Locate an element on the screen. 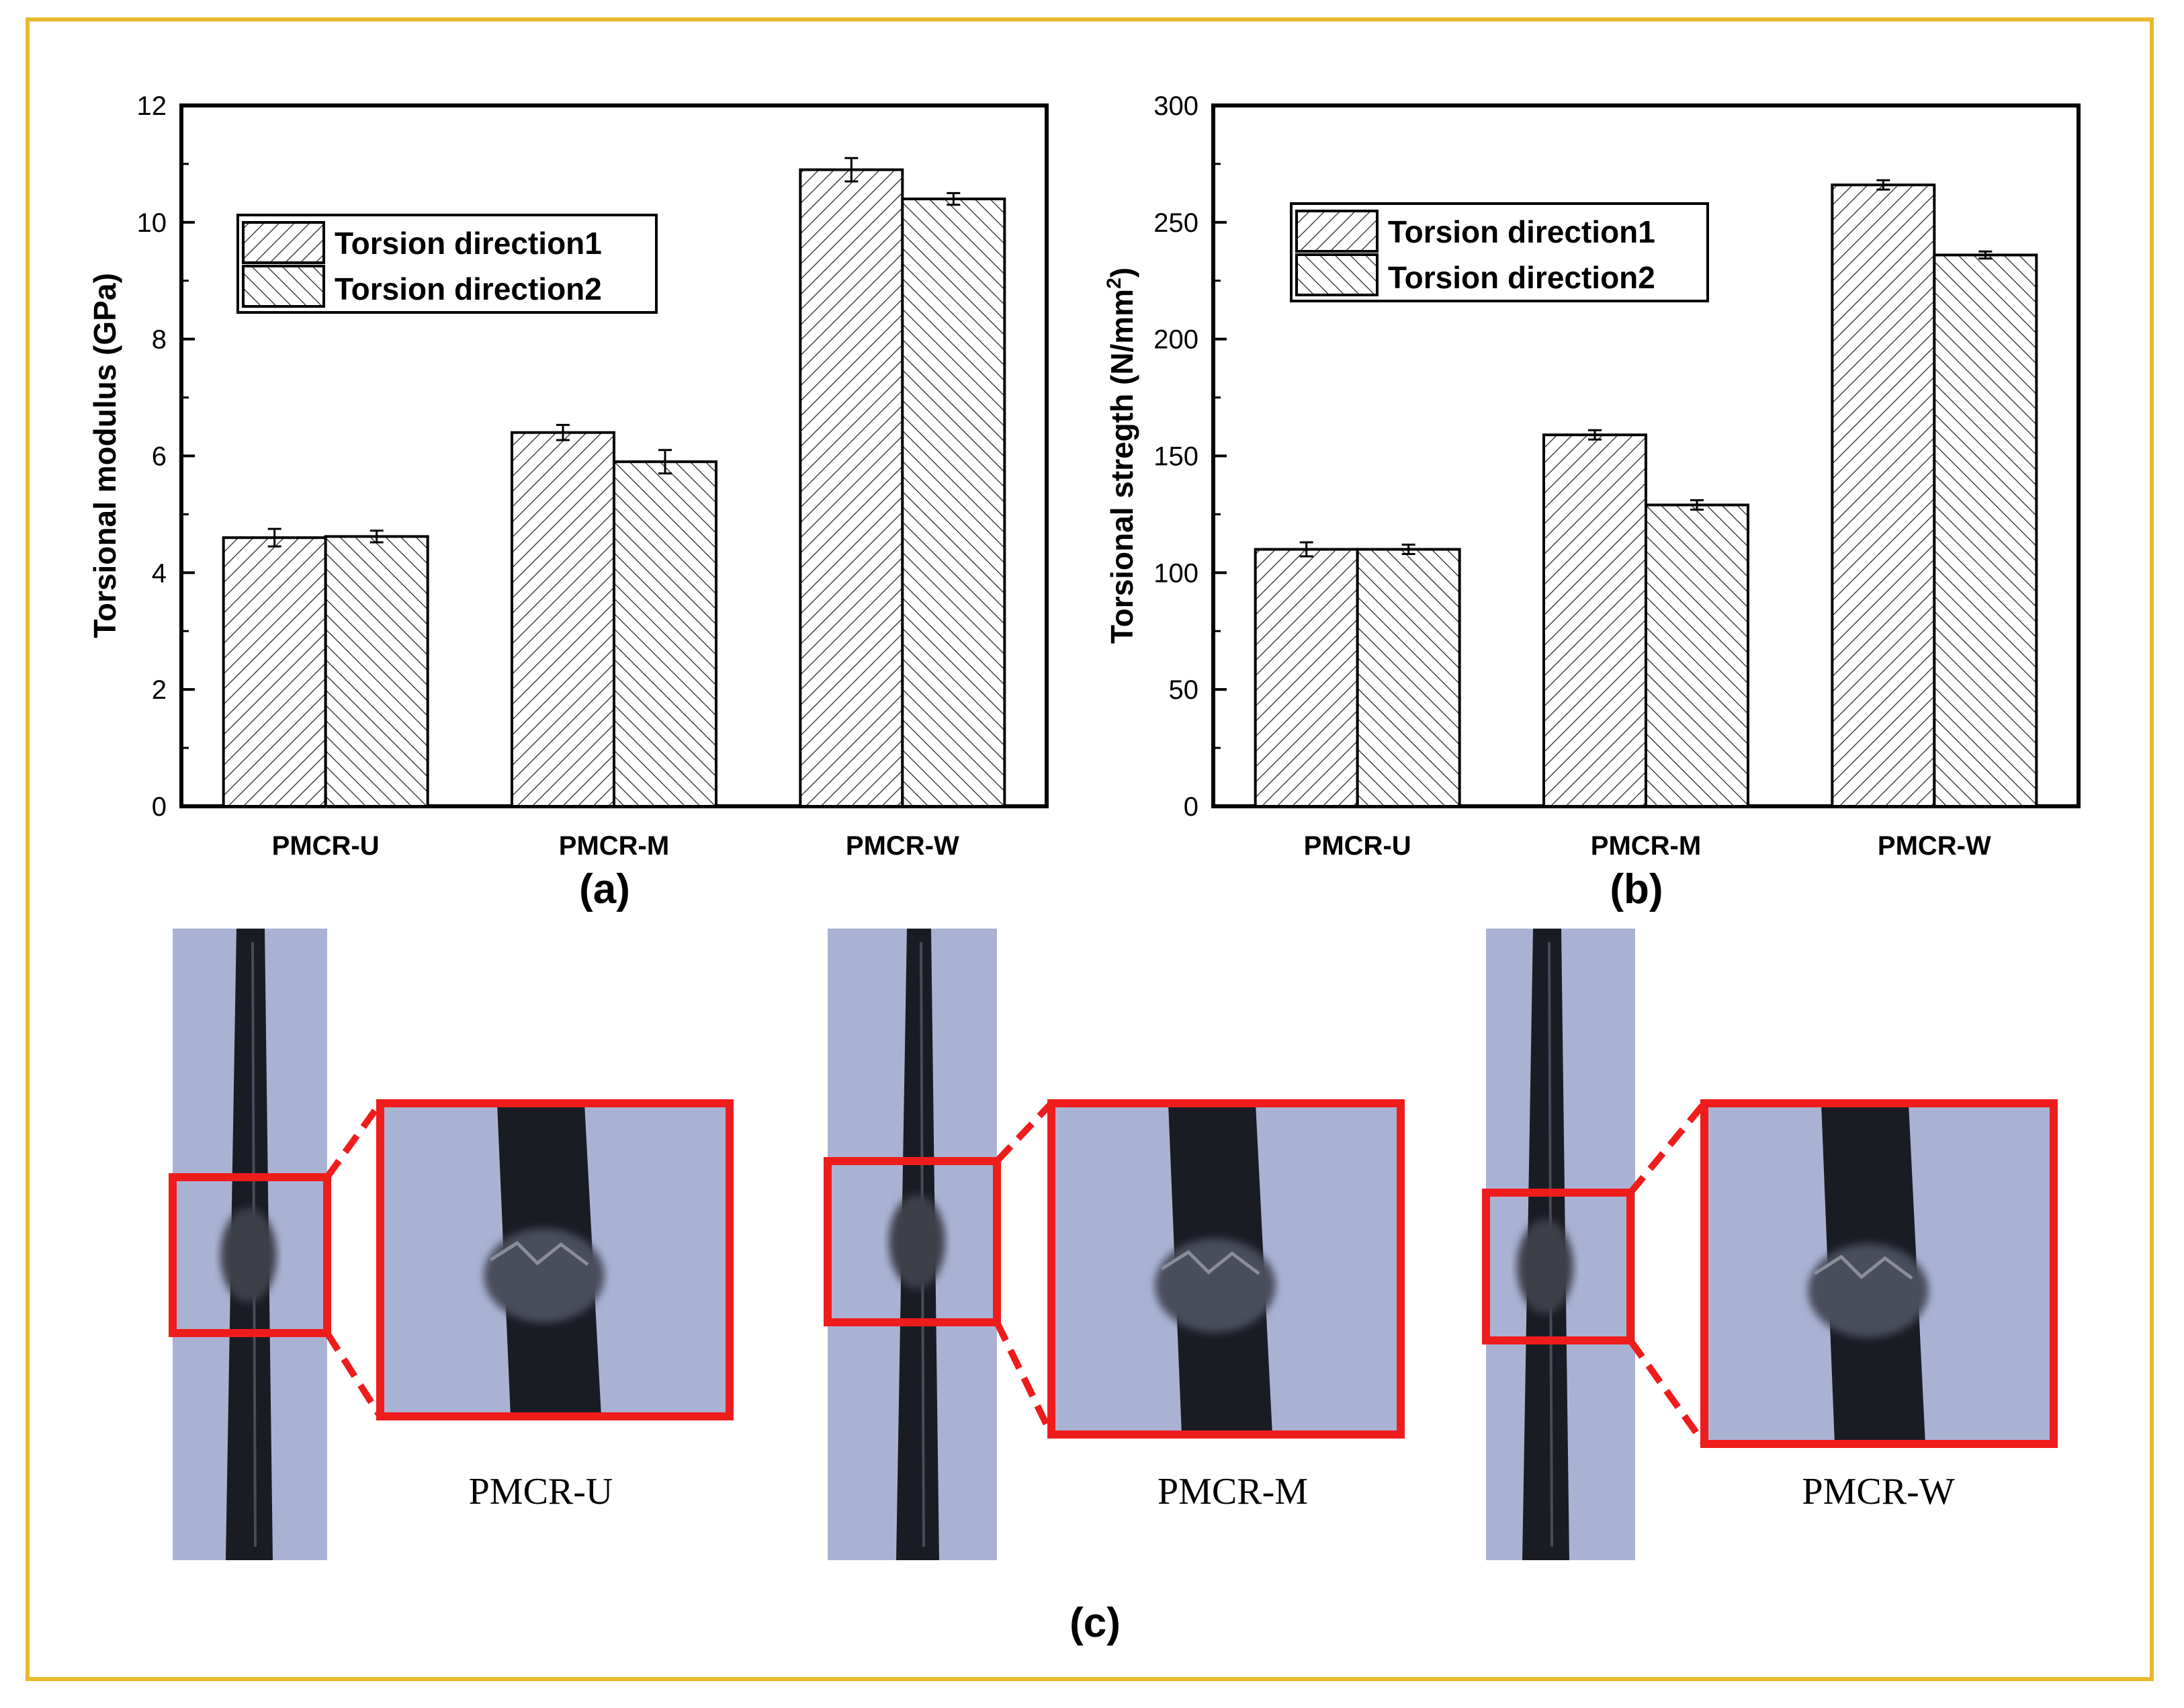 The height and width of the screenshot is (1708, 2184). chart-b-errorbar-PMCR-U-s2 is located at coordinates (1408, 550).